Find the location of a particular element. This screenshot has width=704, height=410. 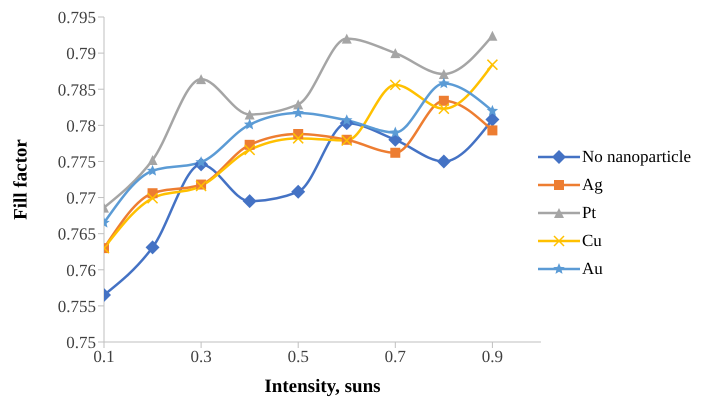

x-tick-label: 0.5 is located at coordinates (298, 356).